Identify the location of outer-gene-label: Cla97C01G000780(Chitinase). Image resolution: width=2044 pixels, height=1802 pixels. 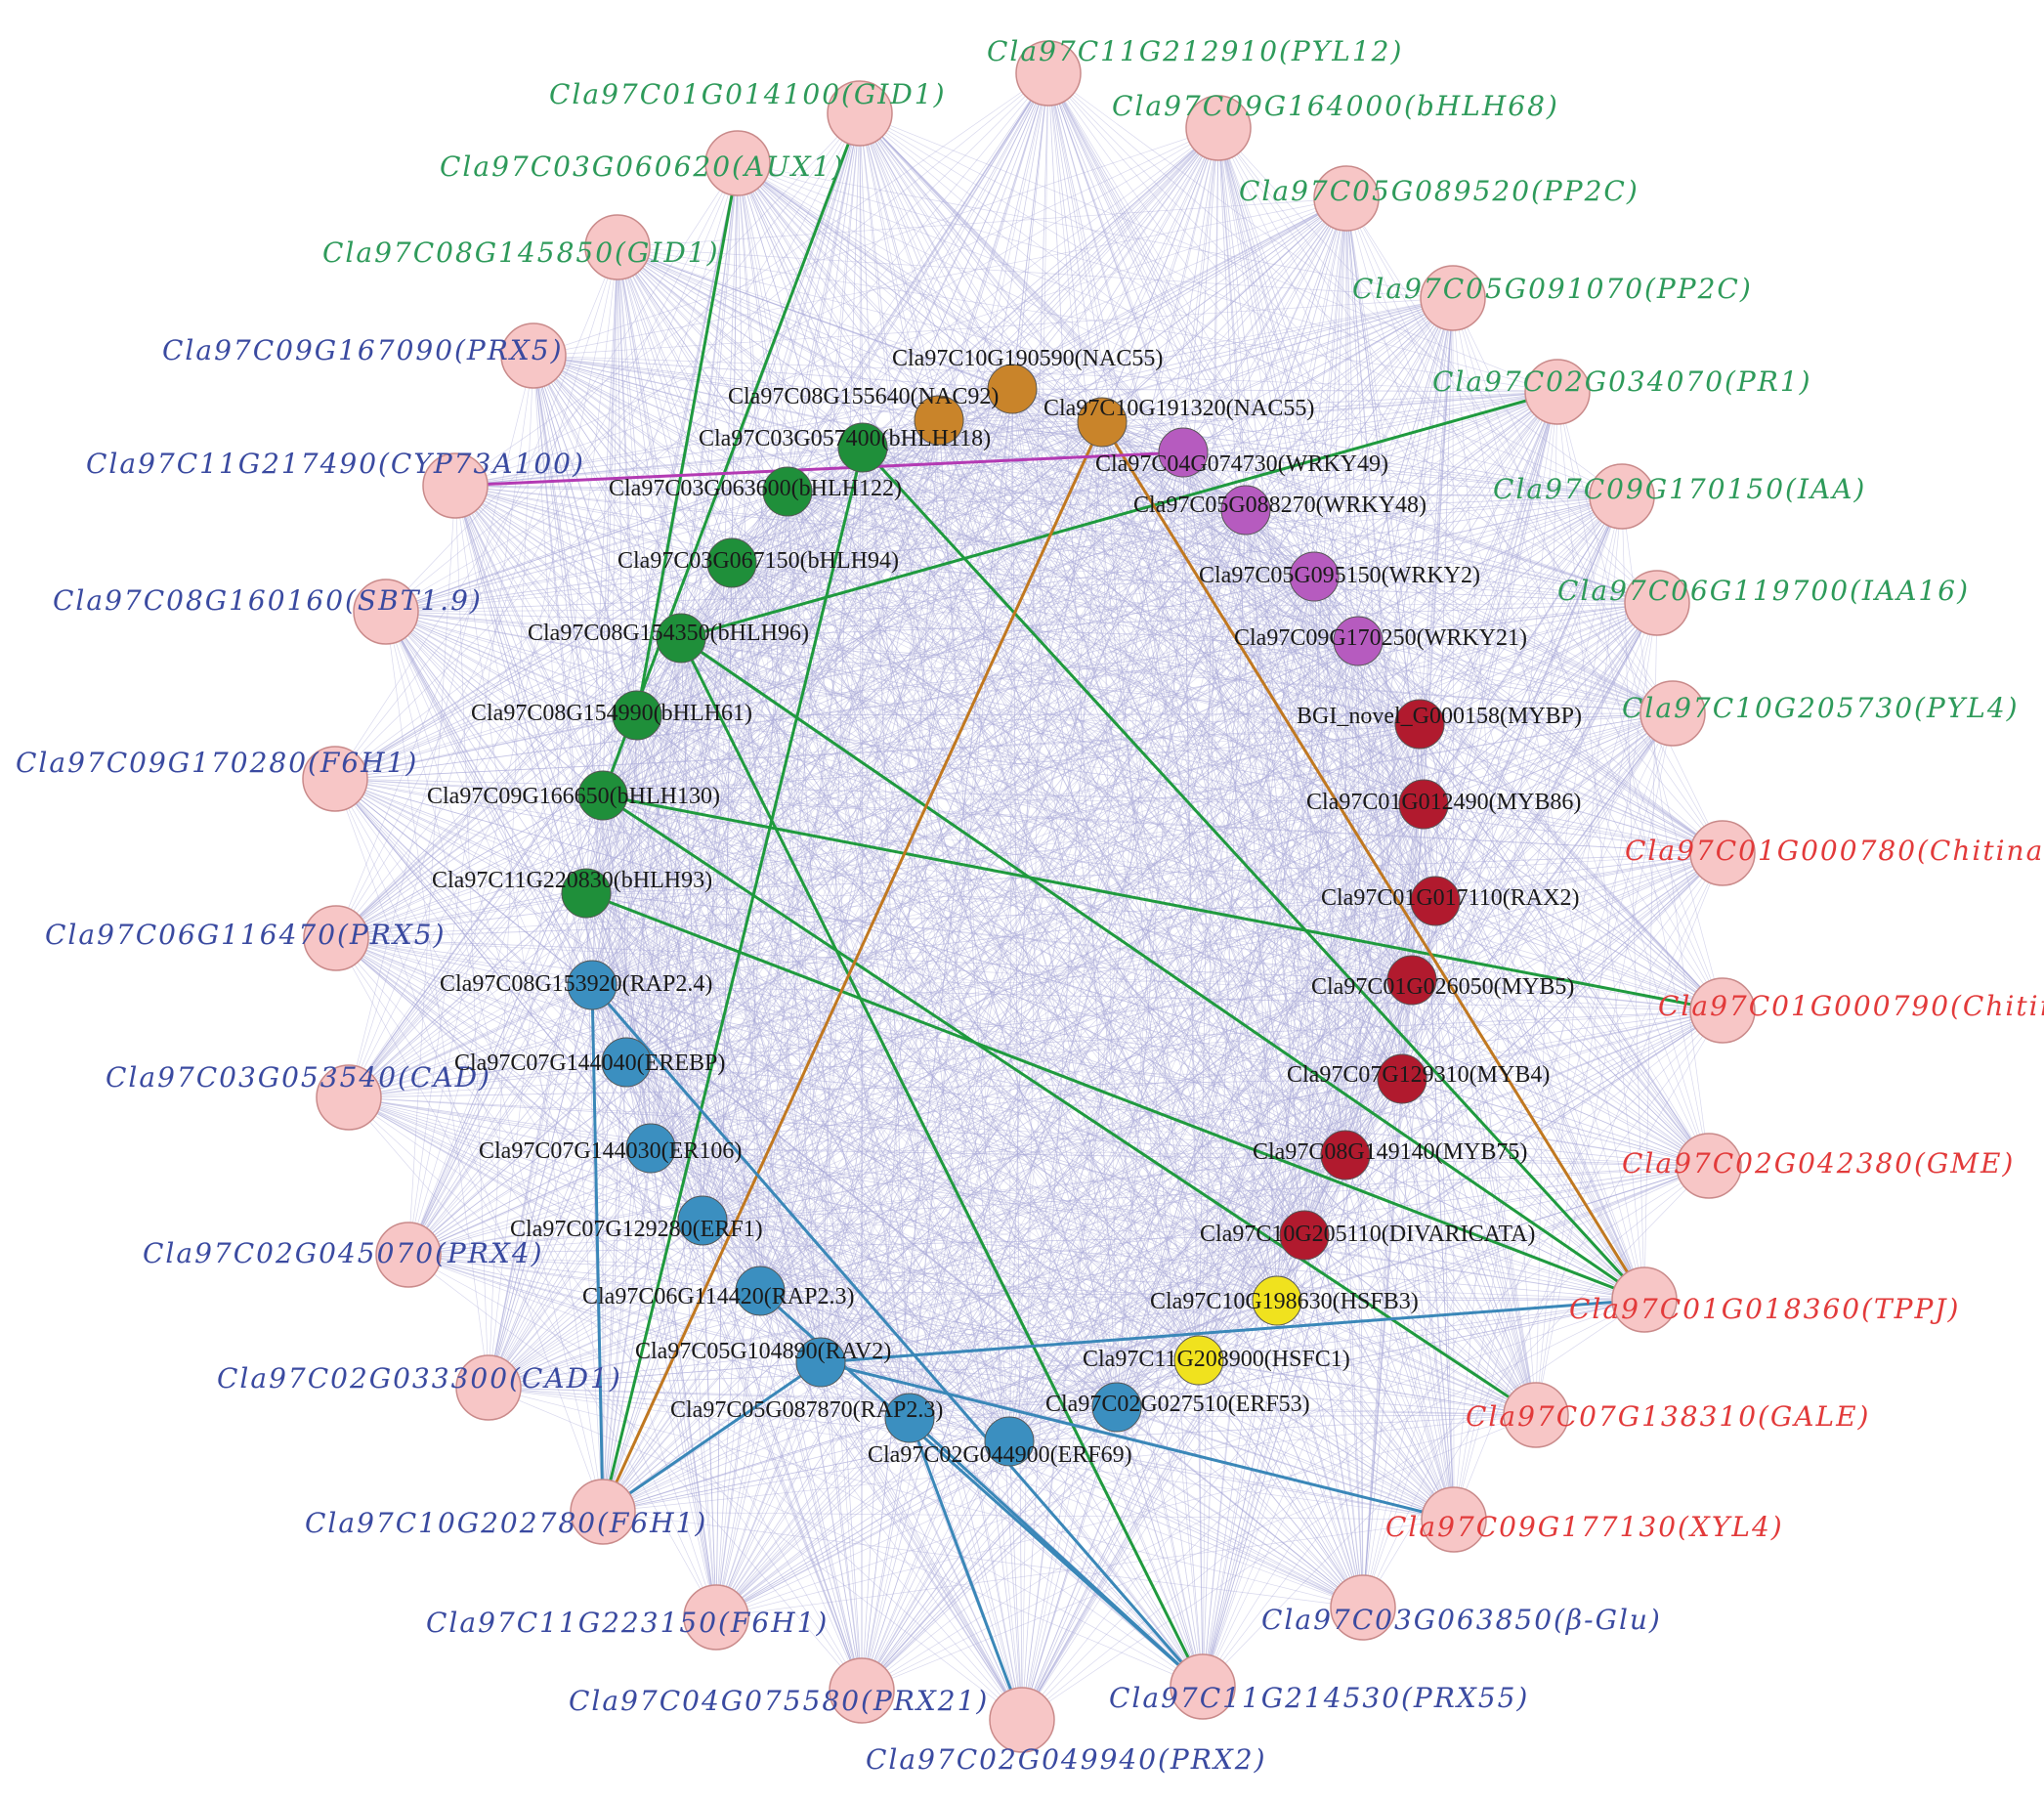
(1834, 851).